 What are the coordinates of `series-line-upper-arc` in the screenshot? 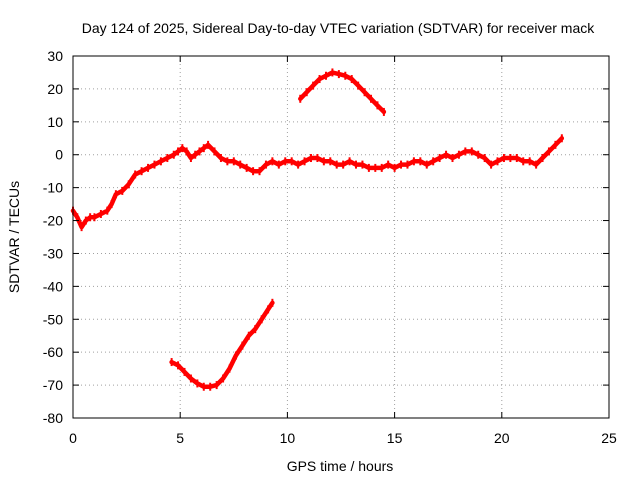 It's located at (342, 92).